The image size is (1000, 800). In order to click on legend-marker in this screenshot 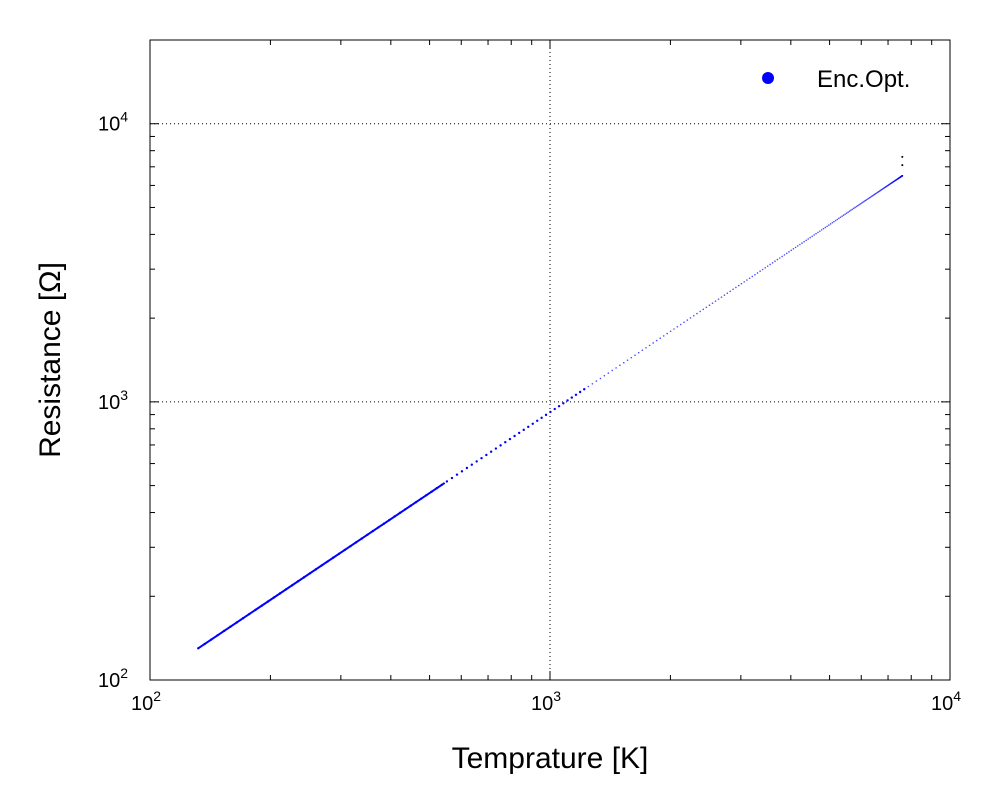, I will do `click(768, 78)`.